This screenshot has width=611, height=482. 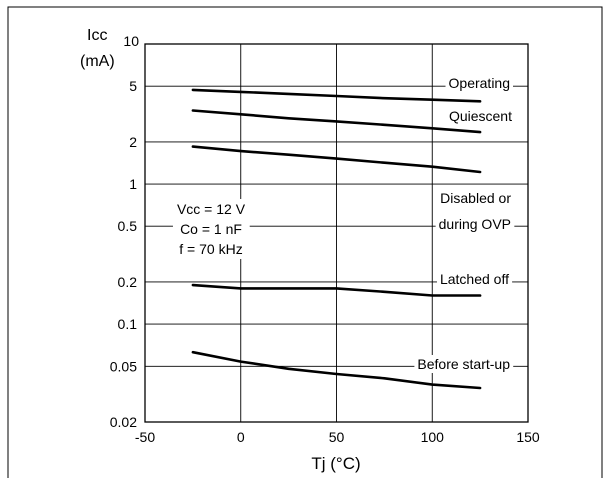 I want to click on series-label: Before start-up, so click(x=464, y=364).